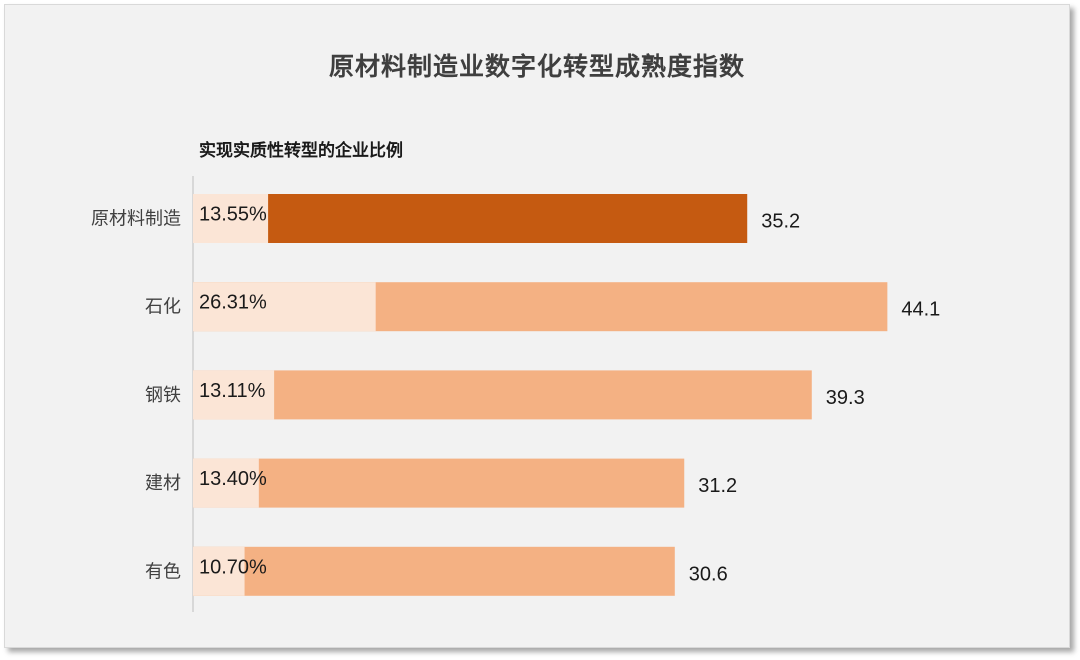 This screenshot has height=660, width=1080. Describe the element at coordinates (163, 307) in the screenshot. I see `category-label-1: 石化` at that location.